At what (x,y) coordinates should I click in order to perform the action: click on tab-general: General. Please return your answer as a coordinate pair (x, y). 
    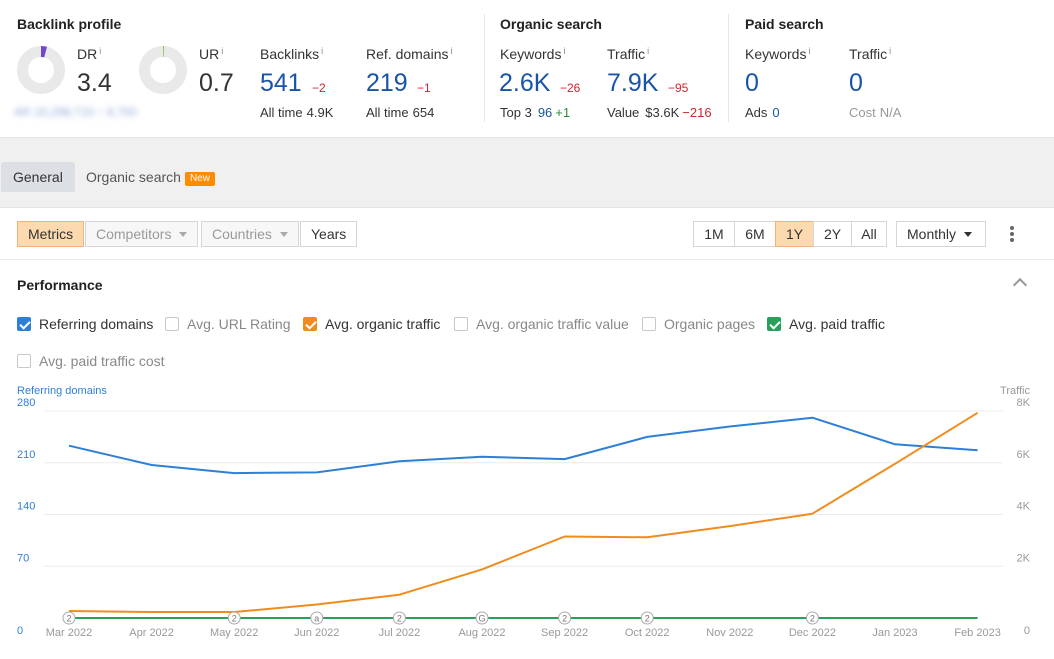
    Looking at the image, I should click on (38, 177).